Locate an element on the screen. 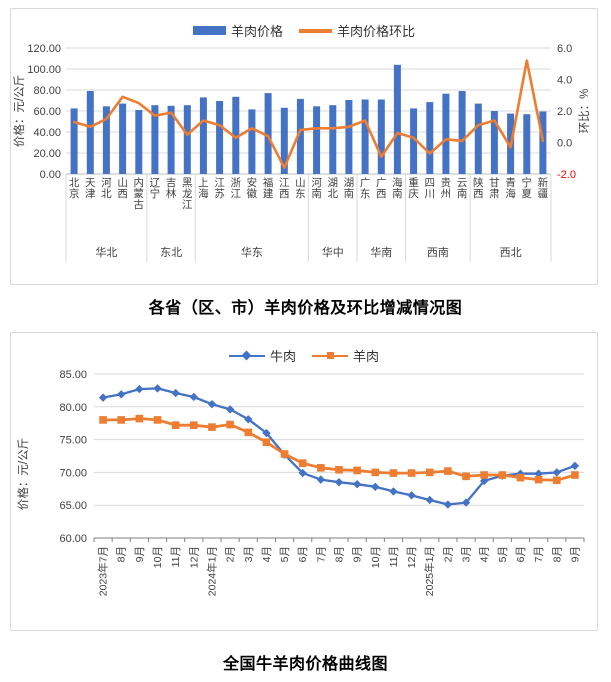 This screenshot has height=682, width=611. svg-text: 江苏 is located at coordinates (219, 188).